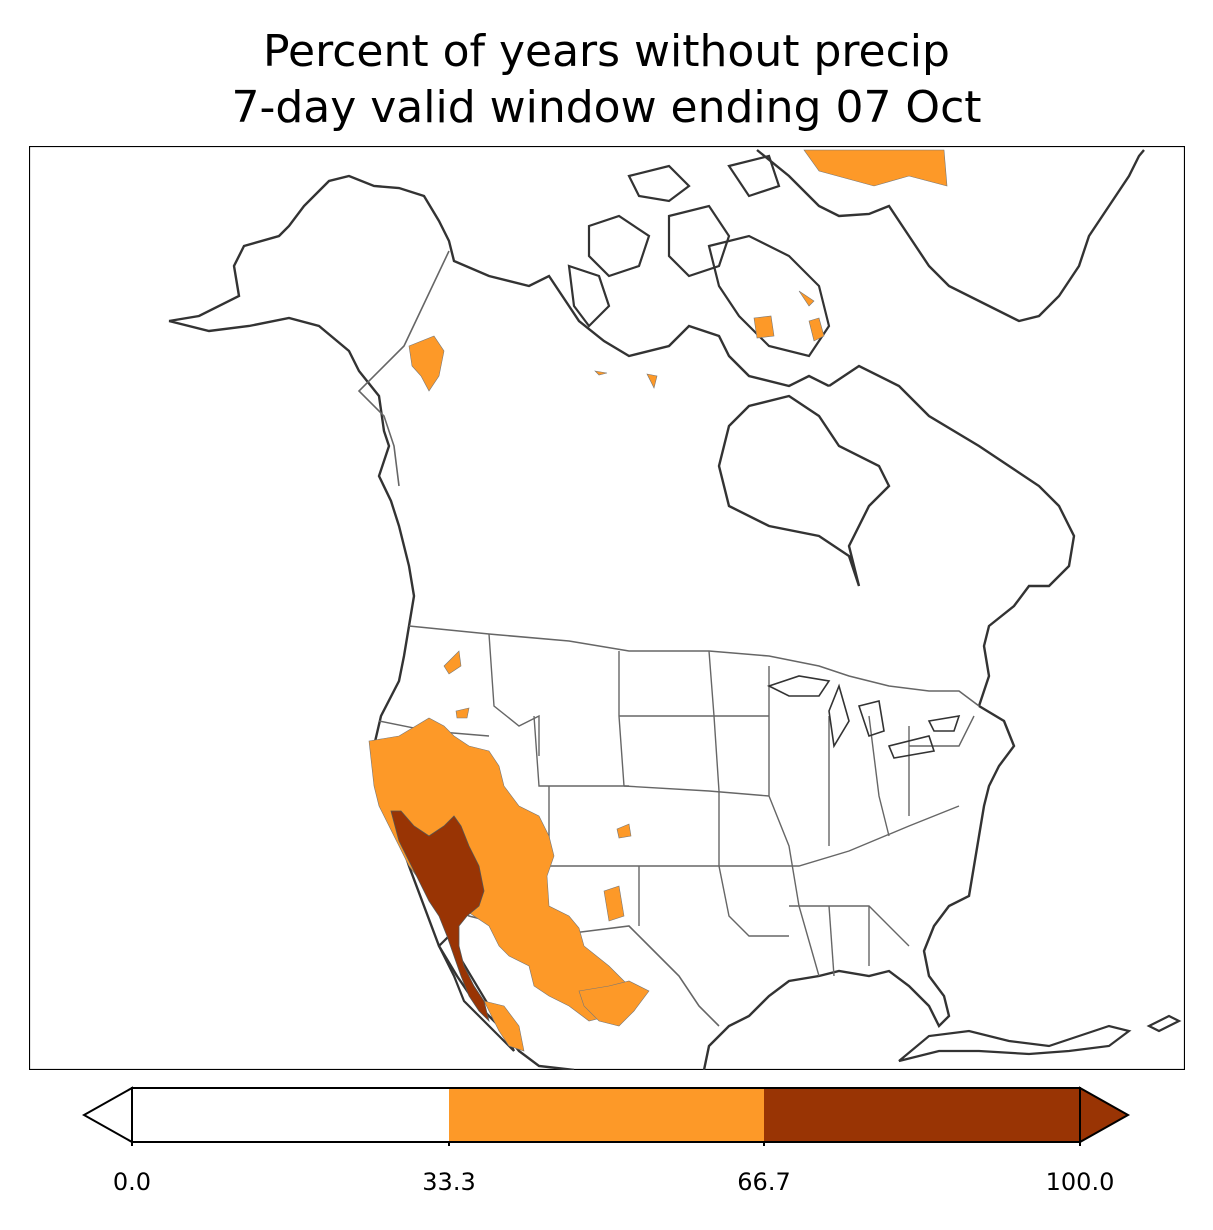 Image resolution: width=1213 pixels, height=1230 pixels. Describe the element at coordinates (875, 168) in the screenshot. I see `greenland-region` at that location.